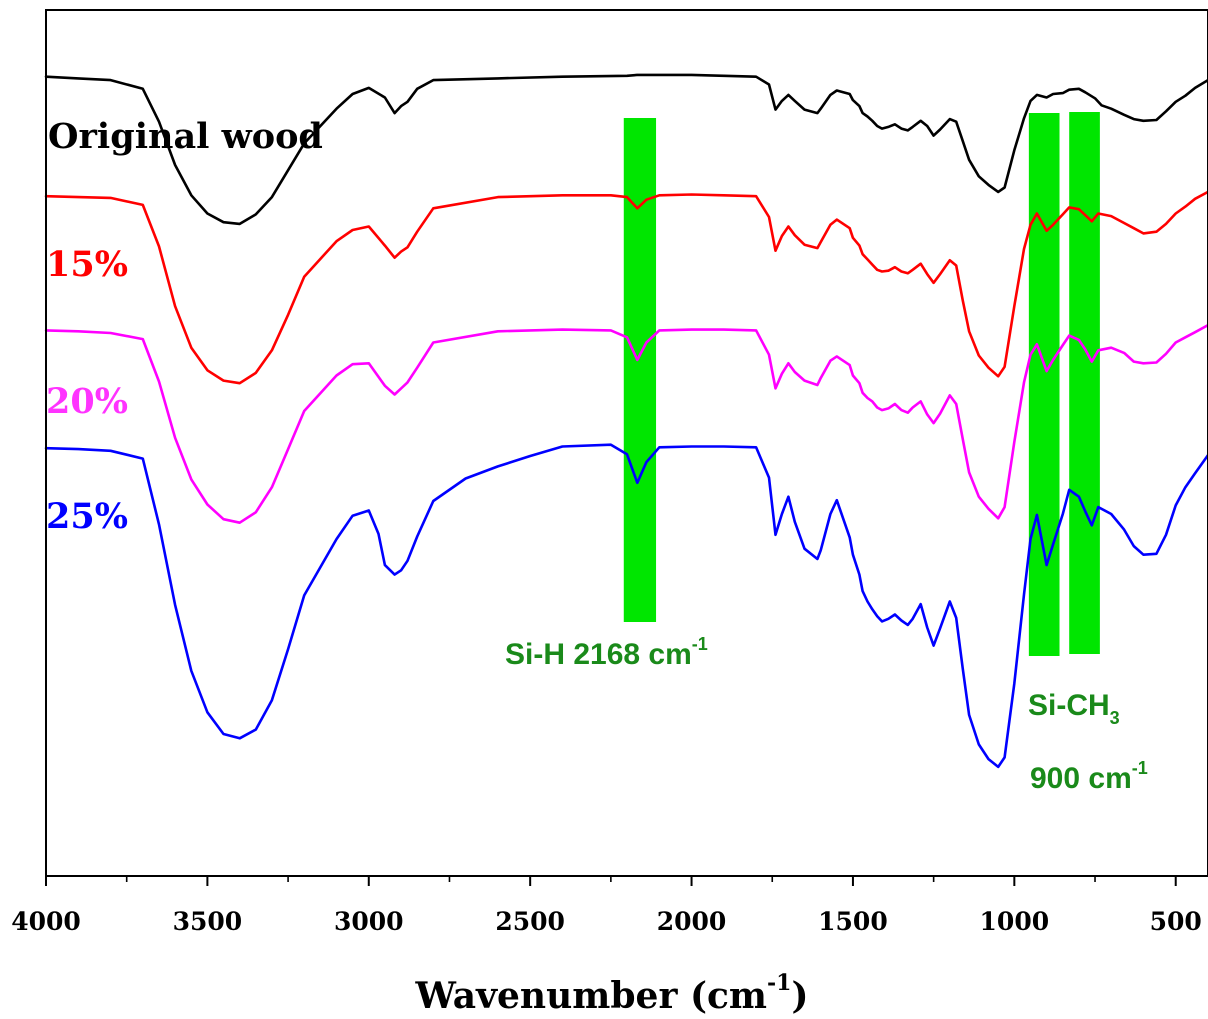 The image size is (1208, 1019). Describe the element at coordinates (606, 652) in the screenshot. I see `annotation-si-h: Si-H 2168 cm-1` at that location.